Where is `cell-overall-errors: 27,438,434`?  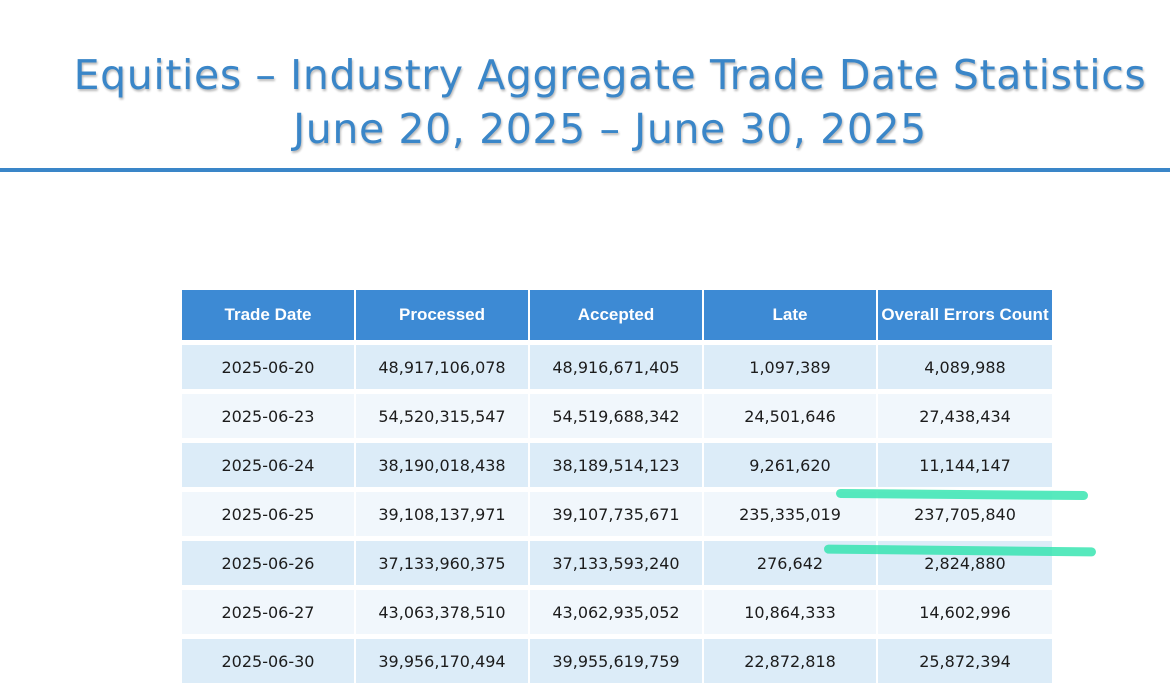
cell-overall-errors: 27,438,434 is located at coordinates (965, 418).